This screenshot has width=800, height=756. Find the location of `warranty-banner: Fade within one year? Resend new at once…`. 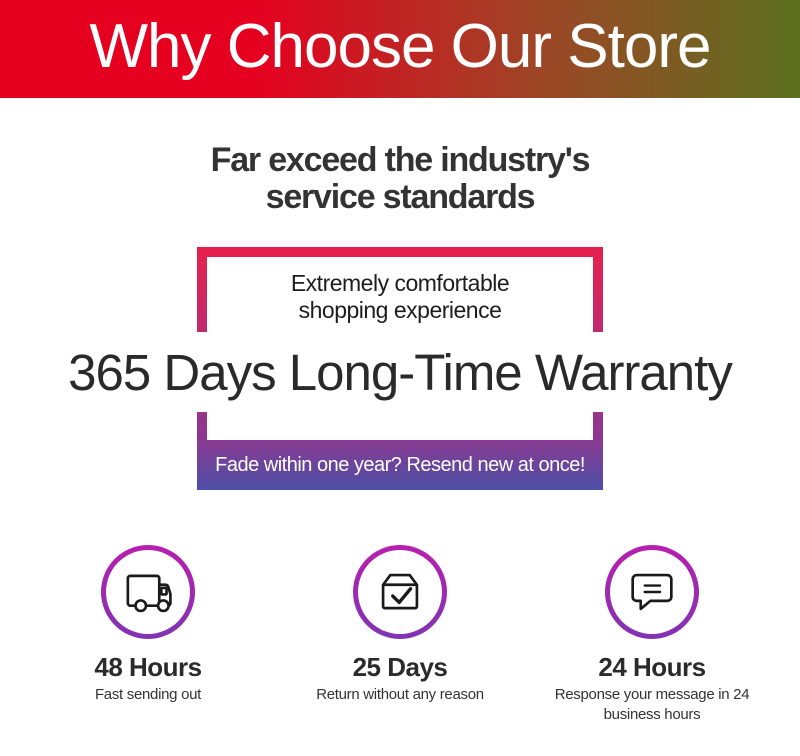

warranty-banner: Fade within one year? Resend new at once… is located at coordinates (400, 465).